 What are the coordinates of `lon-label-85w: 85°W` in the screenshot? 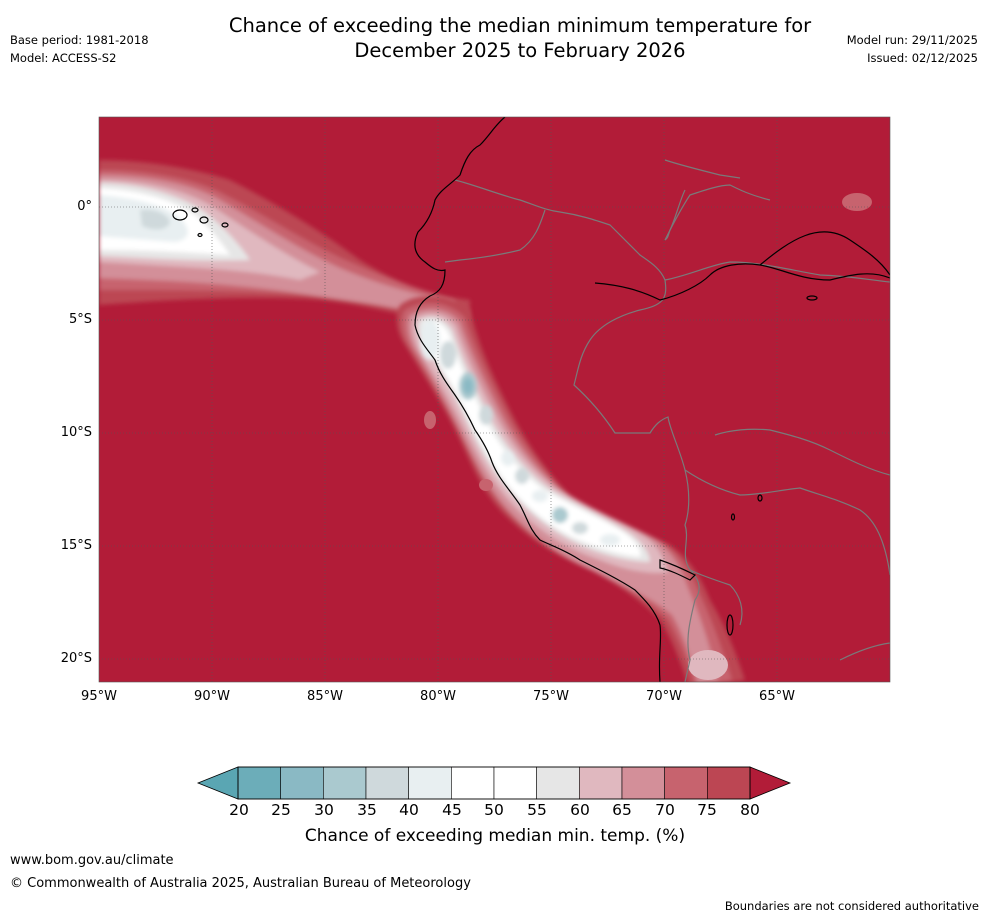 It's located at (325, 696).